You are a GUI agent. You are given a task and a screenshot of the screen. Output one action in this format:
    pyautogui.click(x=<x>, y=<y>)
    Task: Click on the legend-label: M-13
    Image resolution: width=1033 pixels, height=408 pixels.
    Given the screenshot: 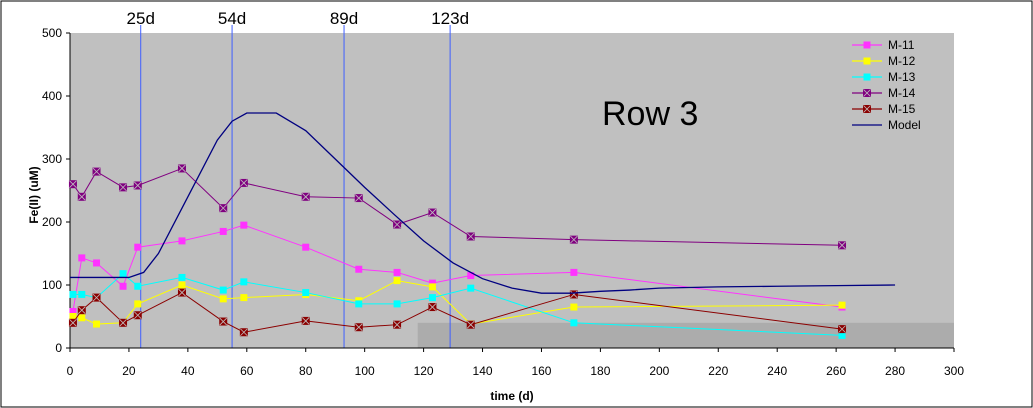 What is the action you would take?
    pyautogui.click(x=902, y=77)
    